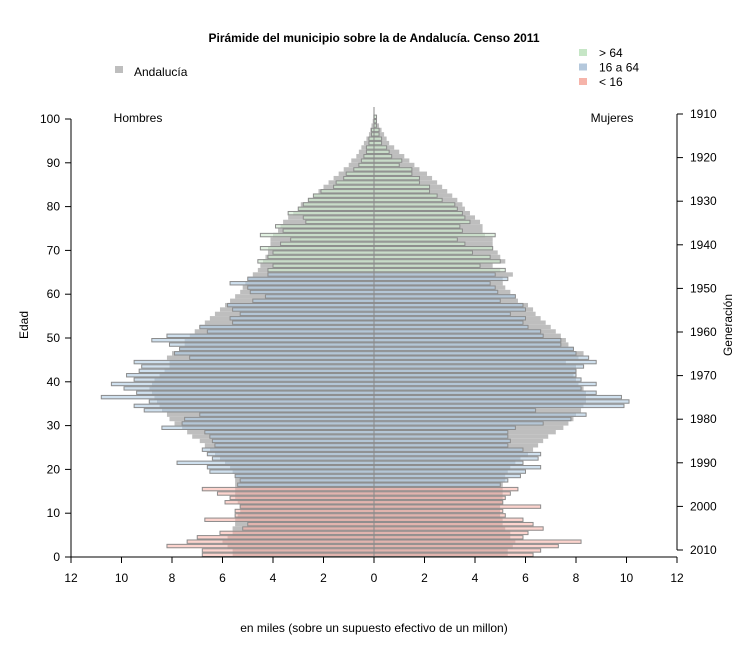 This screenshot has width=750, height=650. I want to click on generation-tick-label: 1940, so click(703, 245).